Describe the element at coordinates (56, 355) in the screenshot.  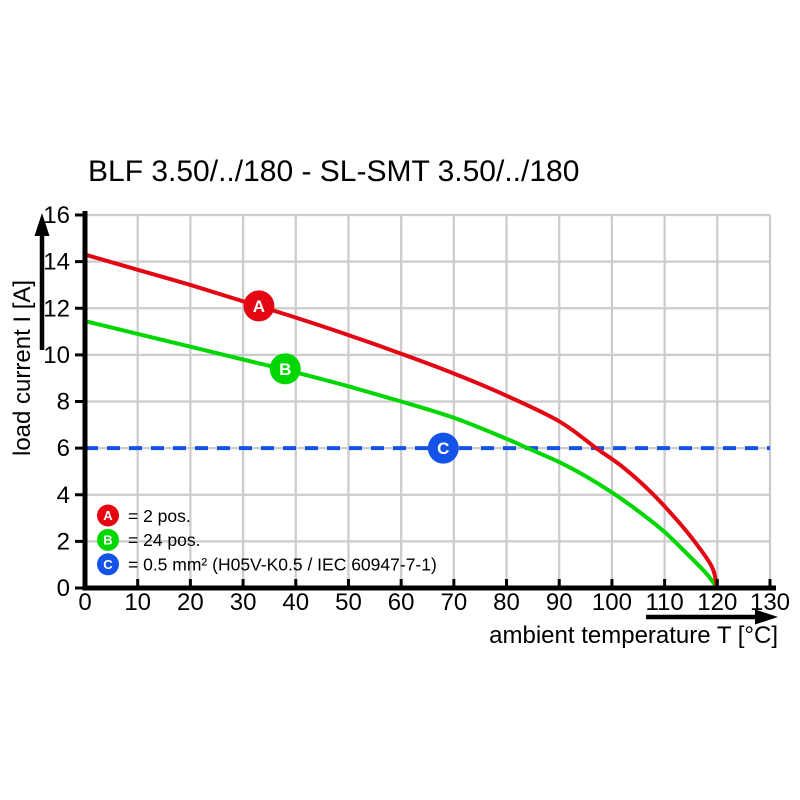
I see `y-tick-label: 10` at that location.